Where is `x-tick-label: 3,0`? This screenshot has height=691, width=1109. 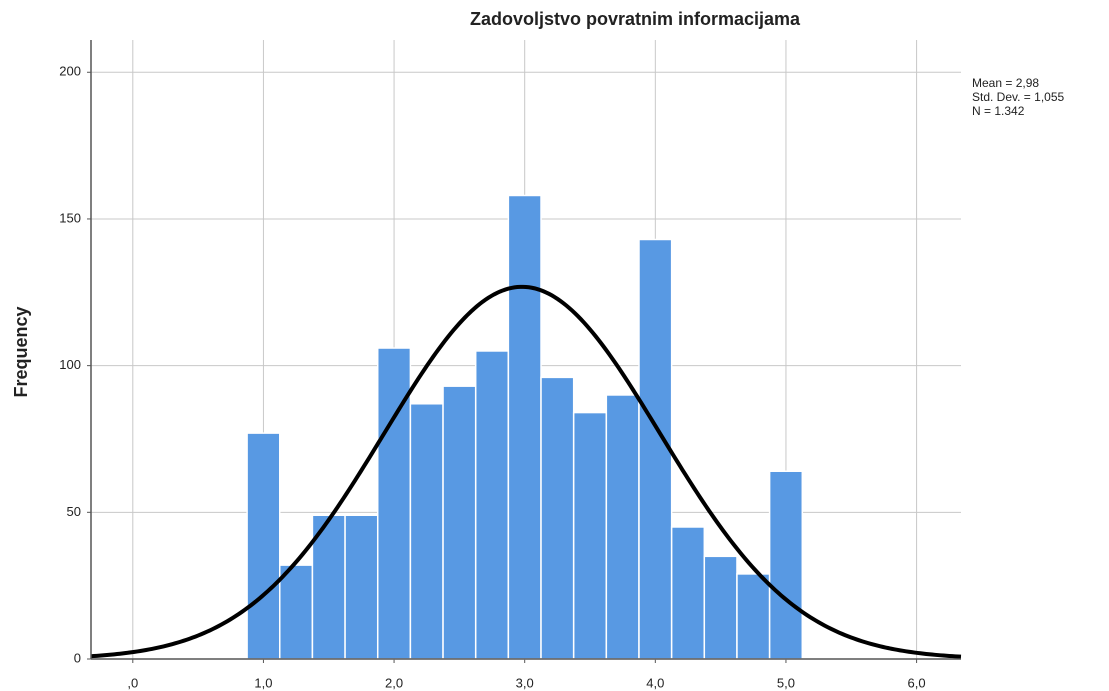 x-tick-label: 3,0 is located at coordinates (525, 682).